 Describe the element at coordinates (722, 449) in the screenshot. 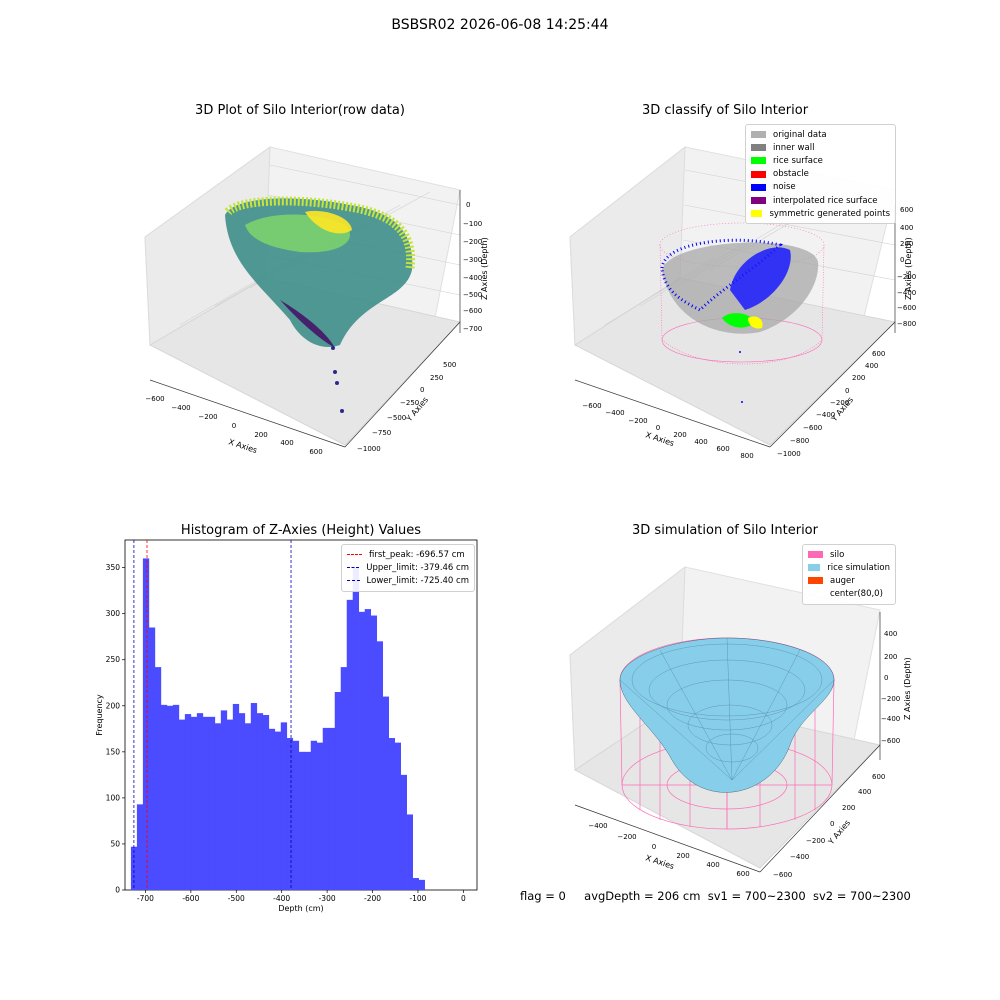

I see `panel2-x-tick: 600` at that location.